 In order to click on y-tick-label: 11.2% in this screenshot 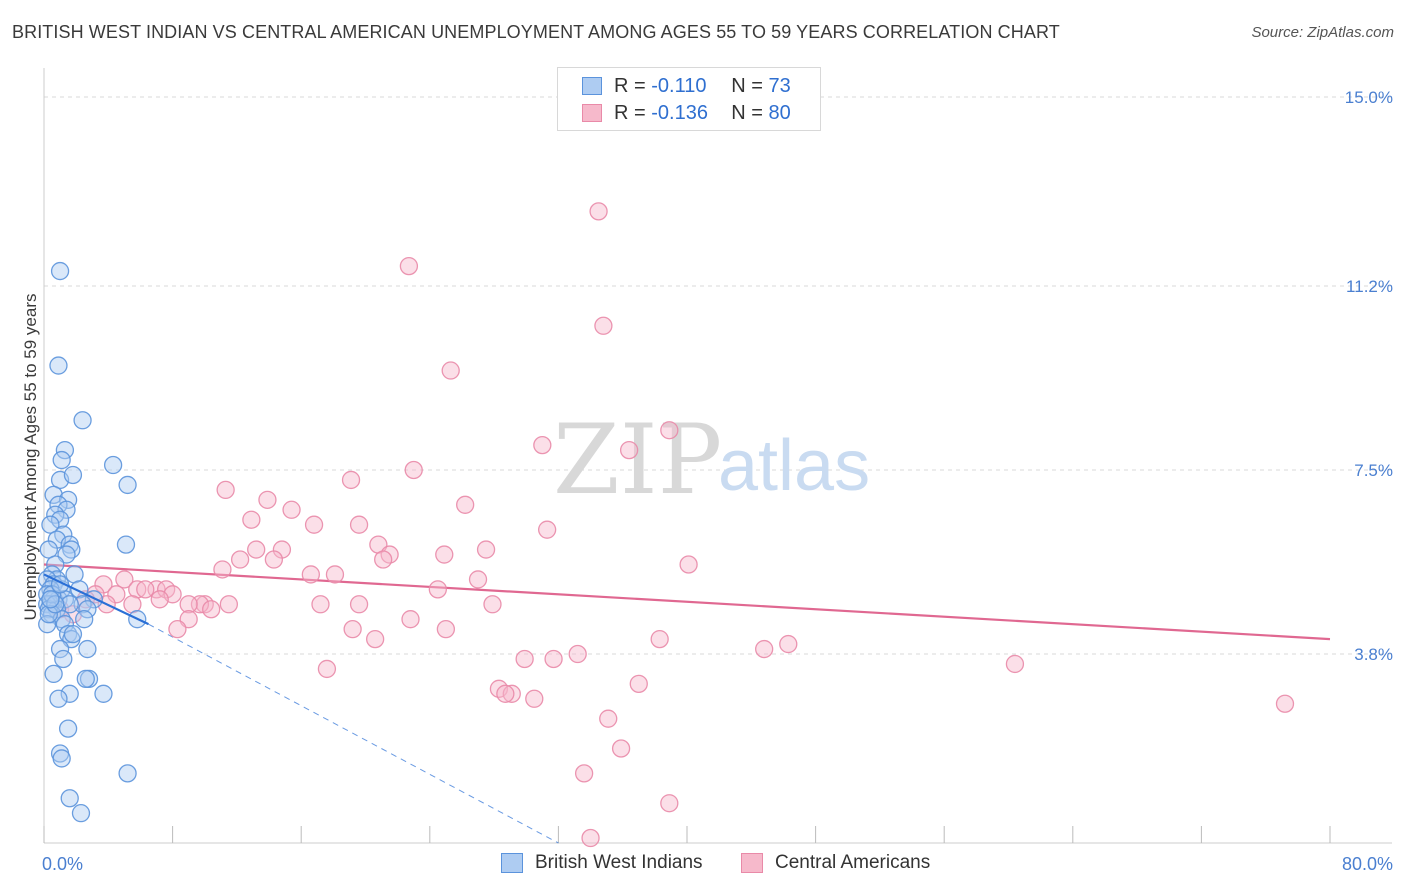, I will do `click(1369, 286)`.